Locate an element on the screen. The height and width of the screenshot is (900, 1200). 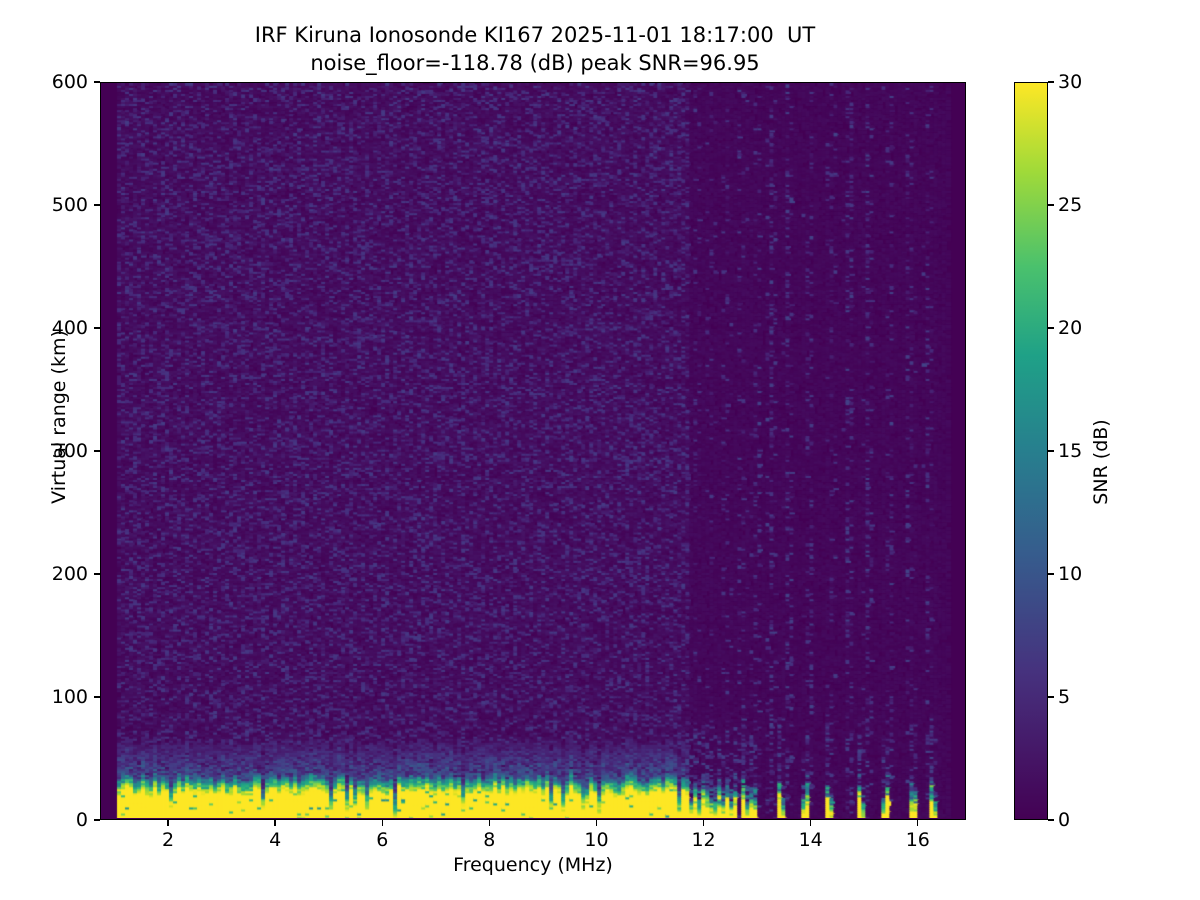
x-tick-label: 8 is located at coordinates (489, 840).